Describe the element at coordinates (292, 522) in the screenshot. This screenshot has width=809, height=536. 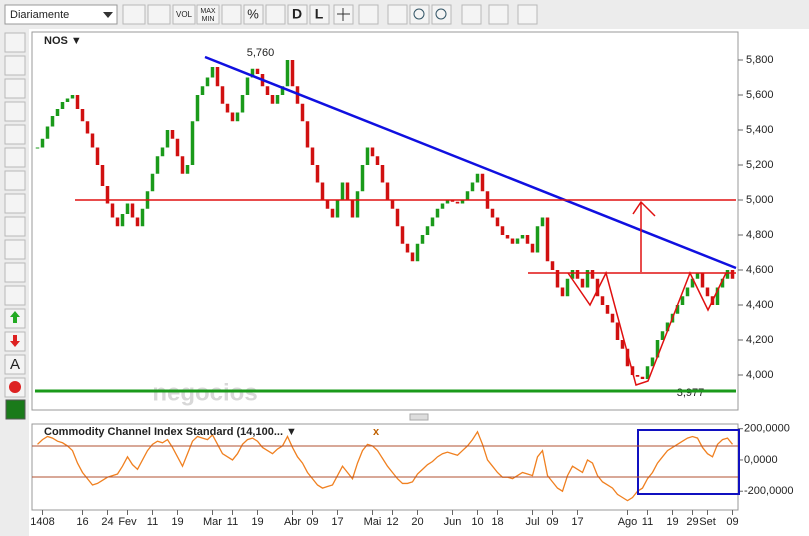
I see `x-tick-label: Abr` at that location.